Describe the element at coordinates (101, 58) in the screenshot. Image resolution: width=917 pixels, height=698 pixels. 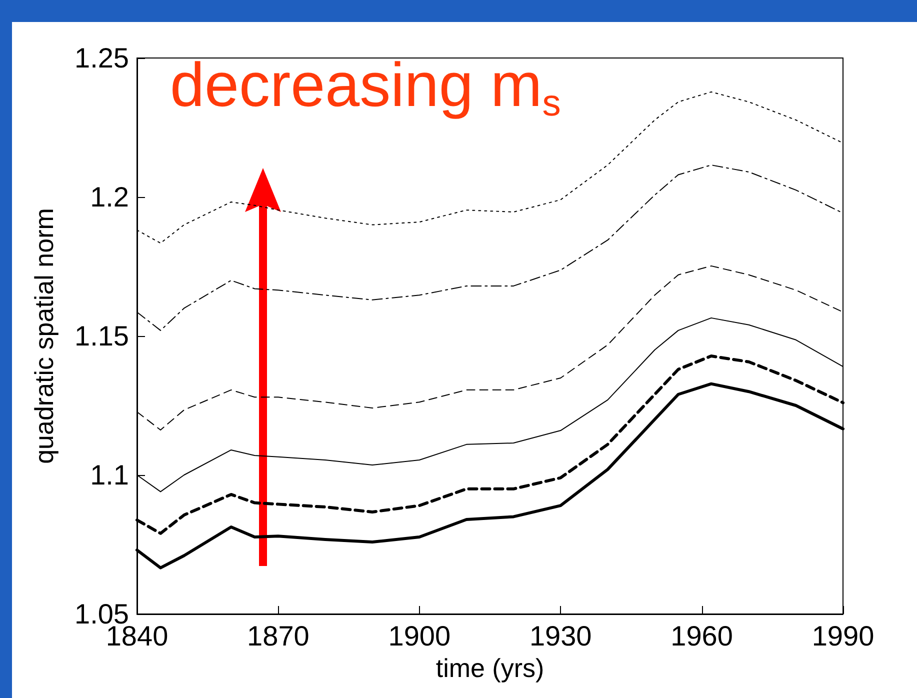
I see `y-tick-label: 1.25` at that location.